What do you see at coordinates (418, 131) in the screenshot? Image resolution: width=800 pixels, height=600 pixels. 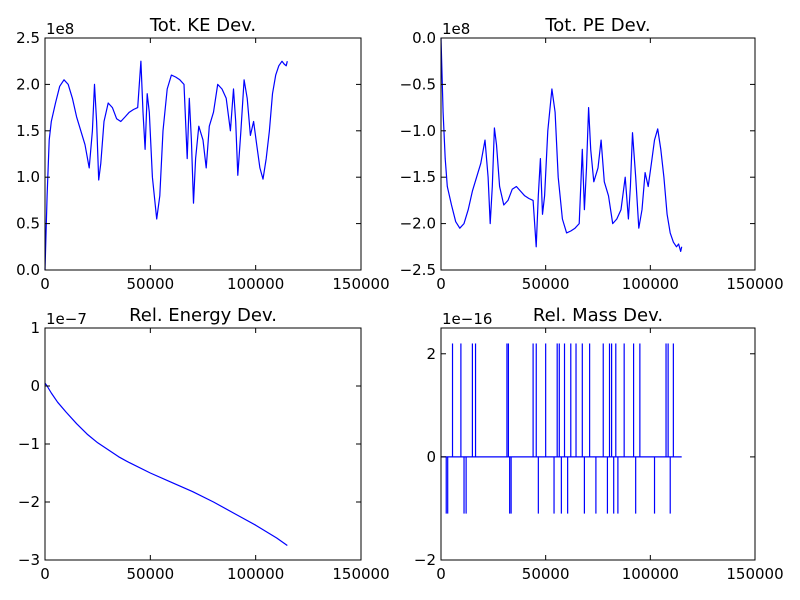 I see `y-tick-label: −1.0` at bounding box center [418, 131].